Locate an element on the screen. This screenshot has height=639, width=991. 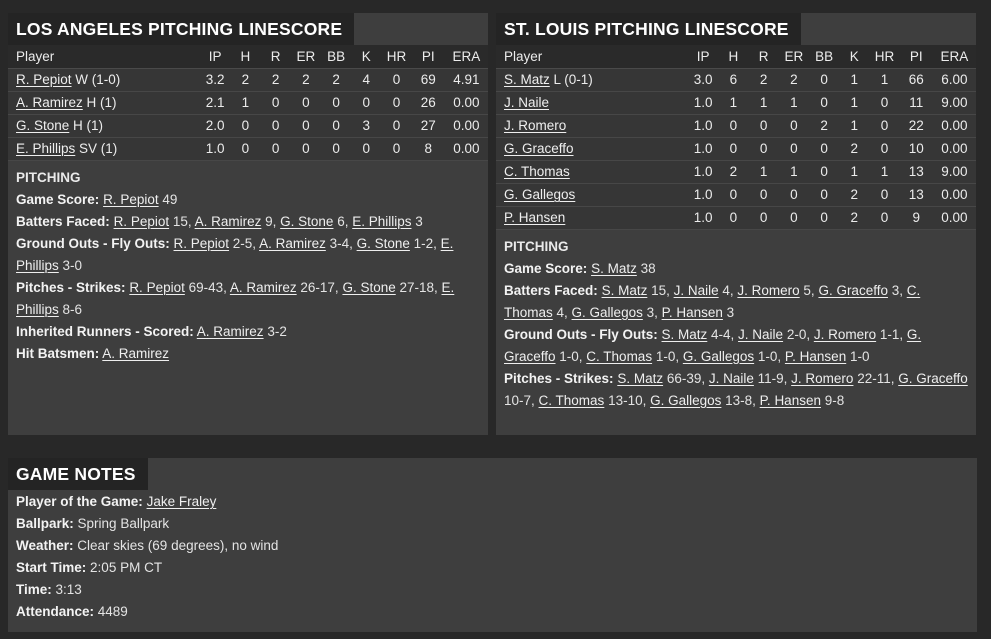
stat-cell-h: 0 is located at coordinates (733, 149).